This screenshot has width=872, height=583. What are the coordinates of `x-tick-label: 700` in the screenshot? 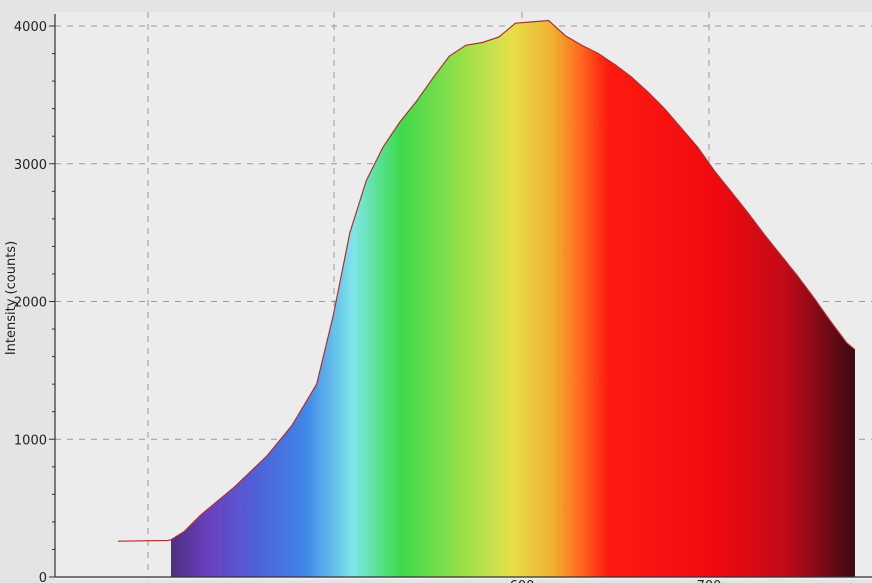 It's located at (709, 581).